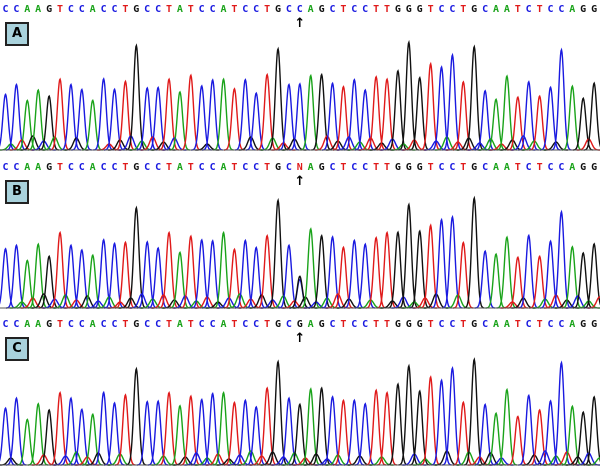 The width and height of the screenshot is (600, 470). Describe the element at coordinates (299, 167) in the screenshot. I see `base-call: N` at that location.